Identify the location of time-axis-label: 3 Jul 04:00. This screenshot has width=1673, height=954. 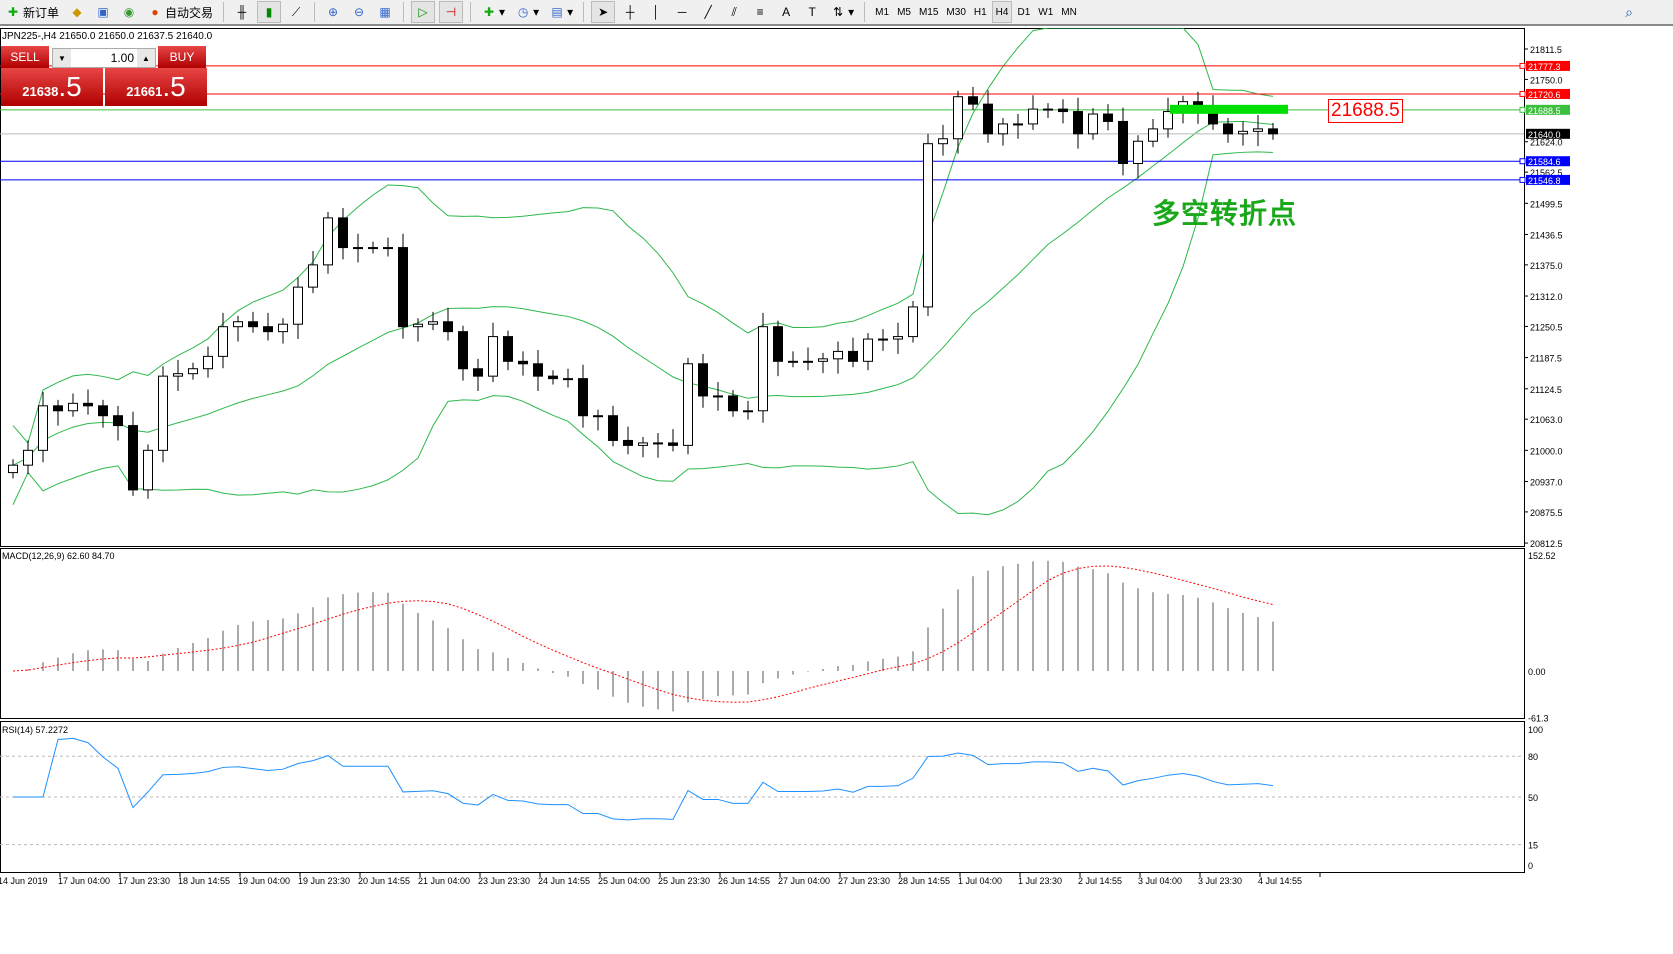
(1160, 881).